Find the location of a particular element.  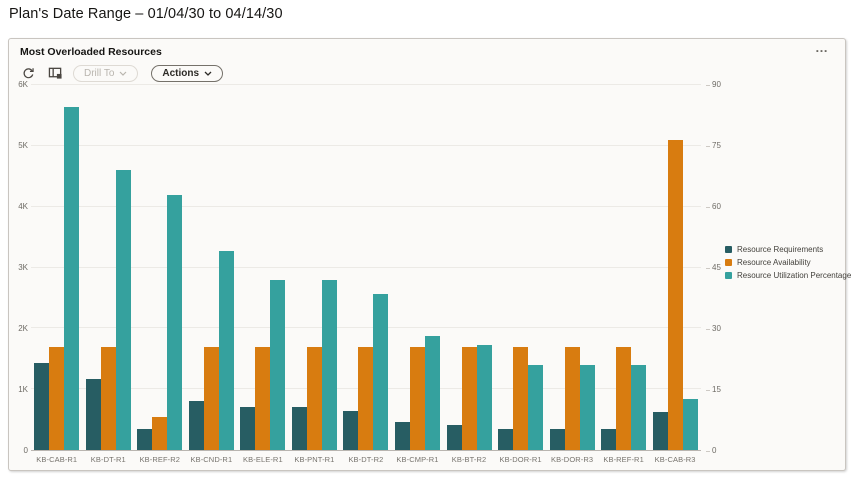

legend-item: Resource Availability is located at coordinates (788, 262).